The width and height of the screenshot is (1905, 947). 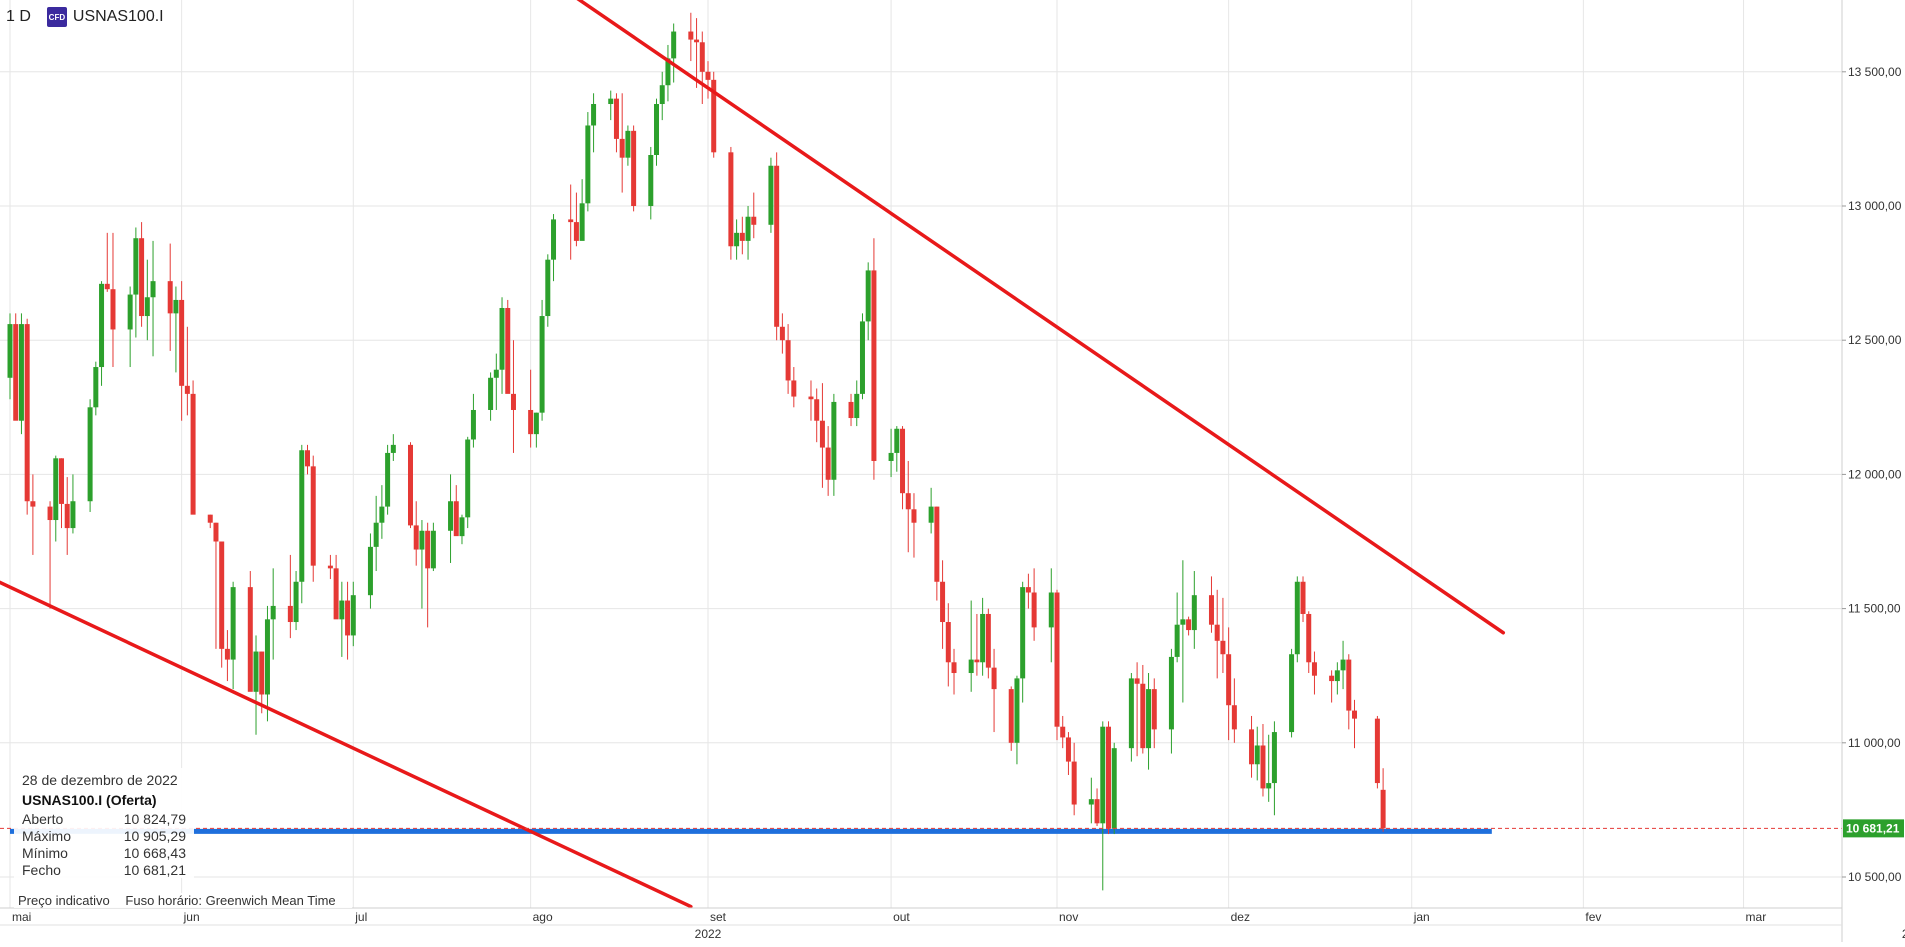 I want to click on symbol-name: USNAS100.I, so click(x=118, y=16).